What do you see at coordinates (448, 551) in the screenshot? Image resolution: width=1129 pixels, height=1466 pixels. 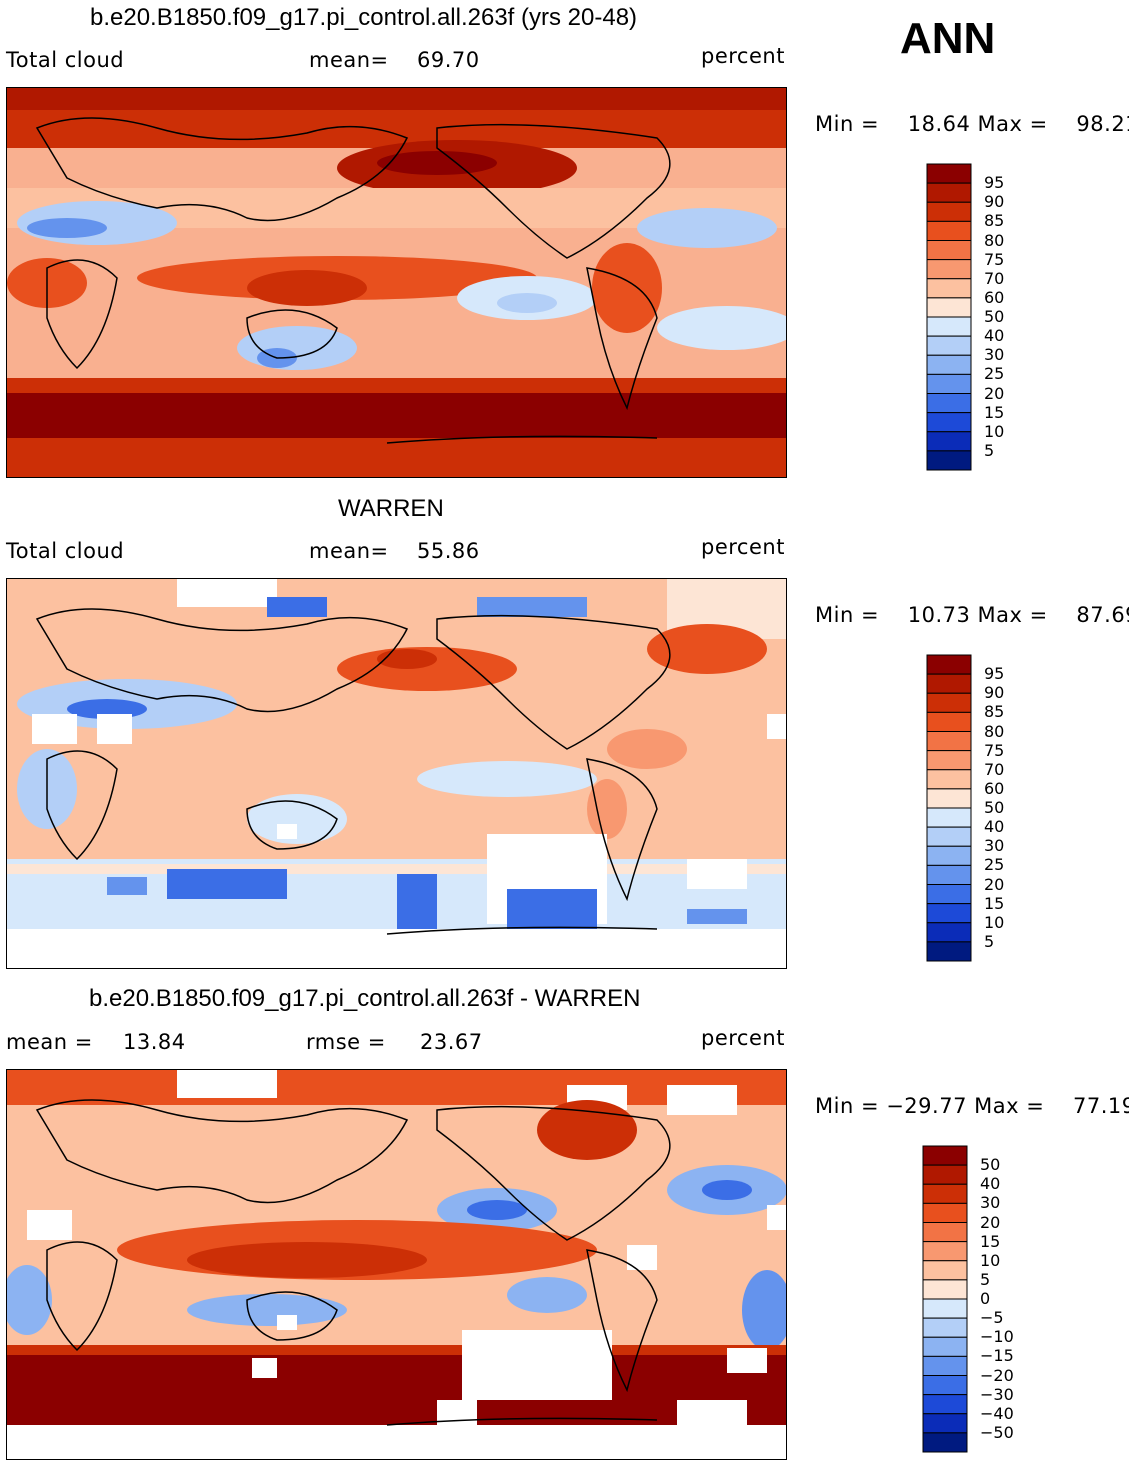 I see `panel-2-mean-value: 55.86` at bounding box center [448, 551].